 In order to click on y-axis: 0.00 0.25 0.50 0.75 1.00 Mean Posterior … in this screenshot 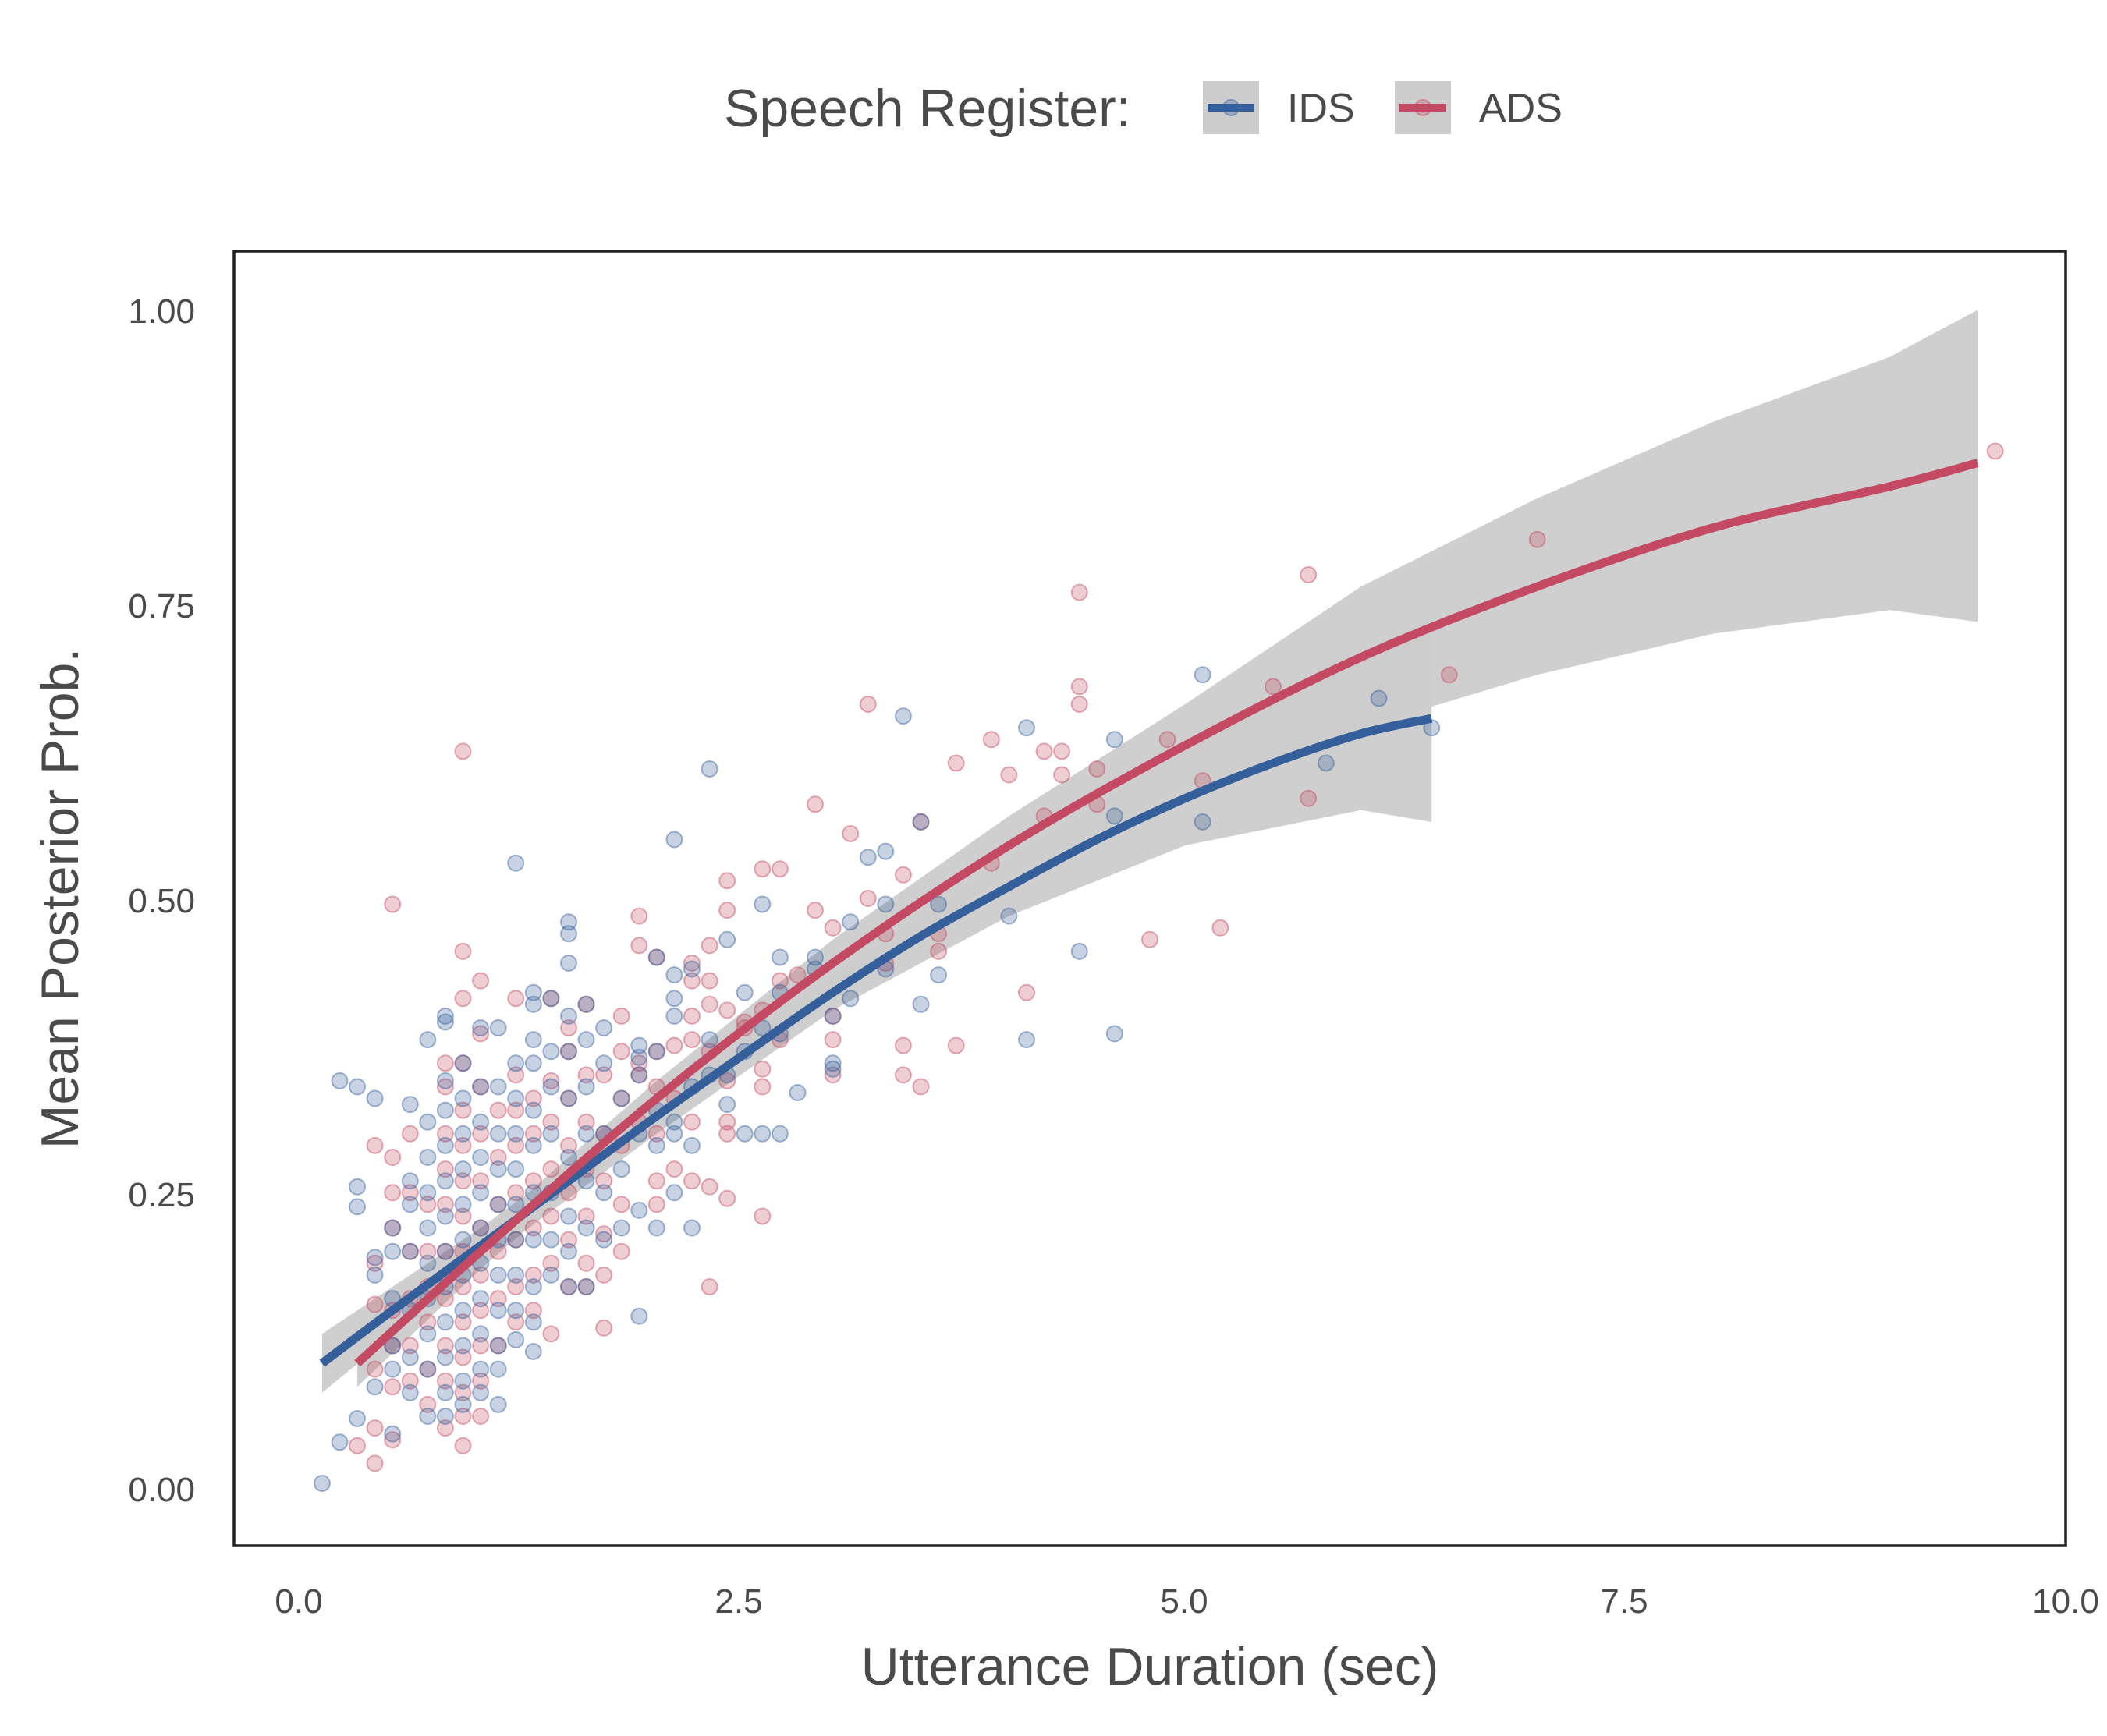, I will do `click(113, 900)`.